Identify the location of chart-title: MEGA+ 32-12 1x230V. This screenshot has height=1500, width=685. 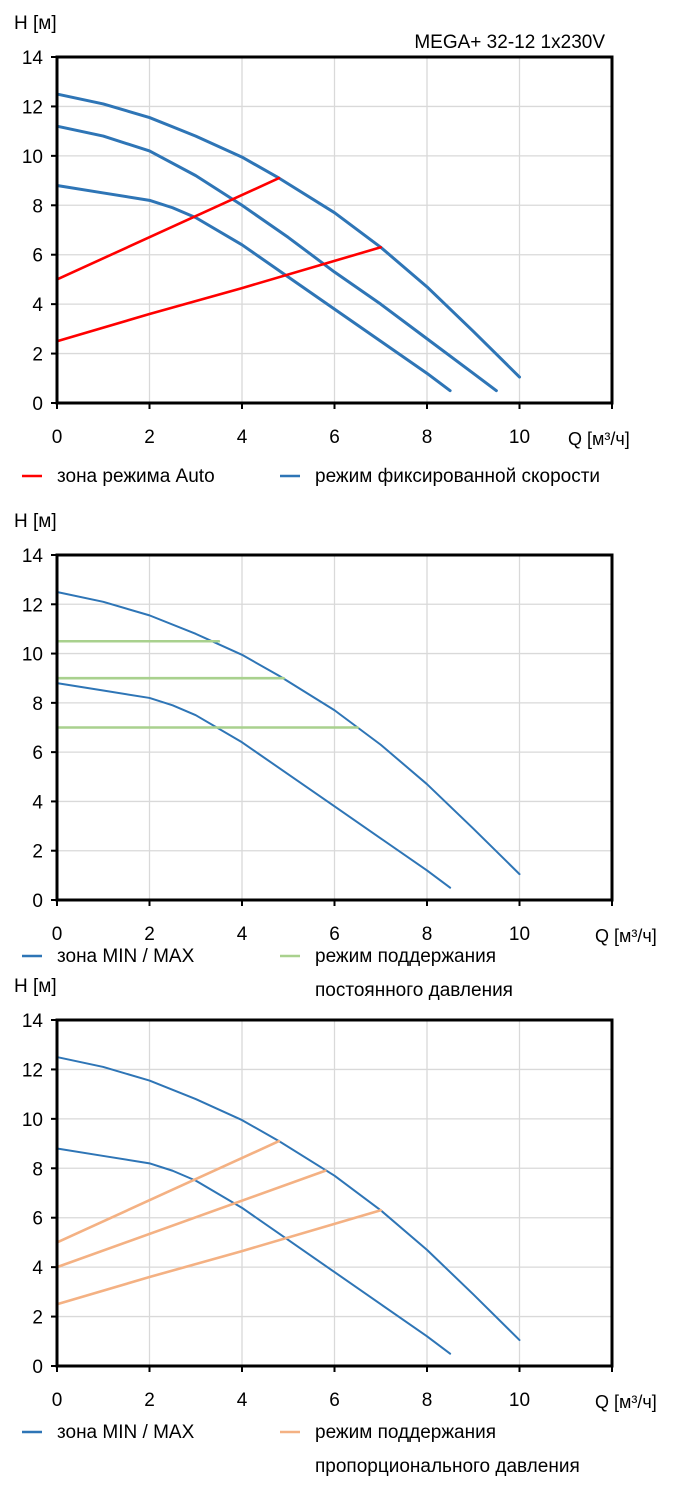
(509, 42).